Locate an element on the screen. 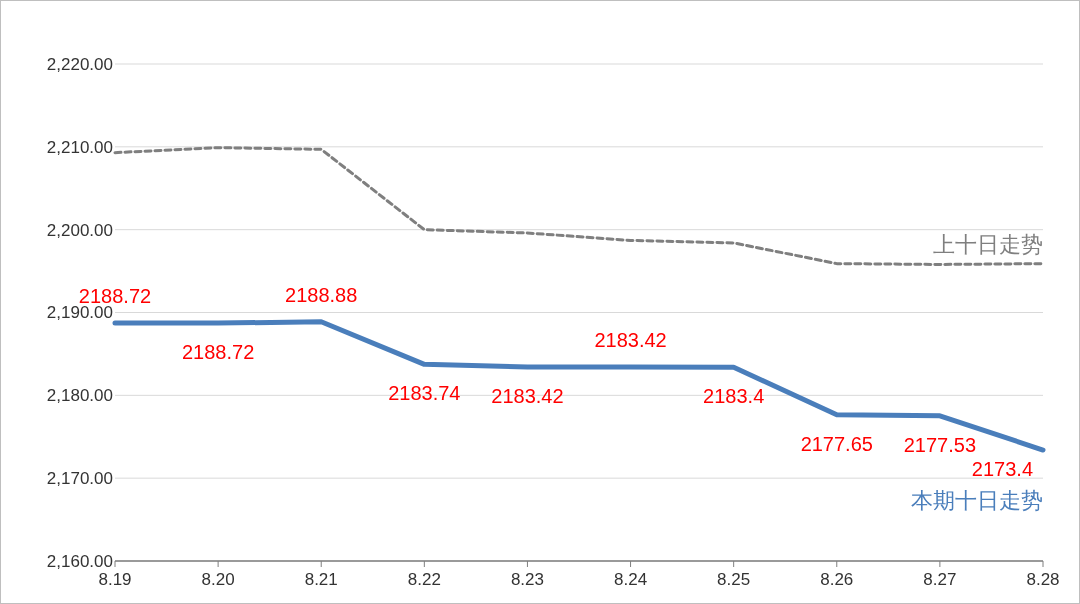 The image size is (1080, 604). x-tick-label: 8.24 is located at coordinates (631, 579).